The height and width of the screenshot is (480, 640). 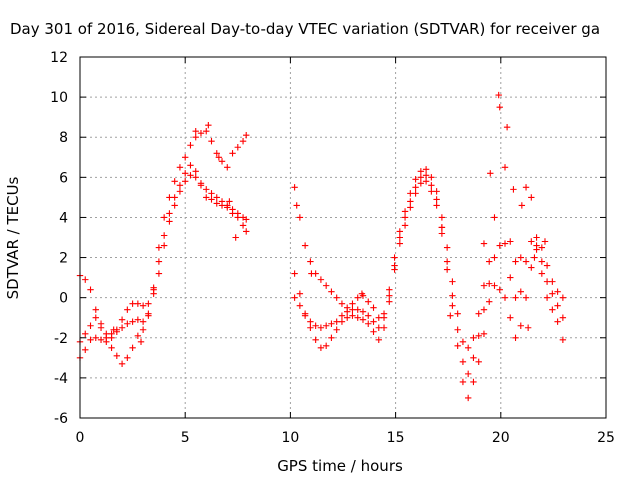 What do you see at coordinates (340, 466) in the screenshot?
I see `x-axis-label: GPS time / hours` at bounding box center [340, 466].